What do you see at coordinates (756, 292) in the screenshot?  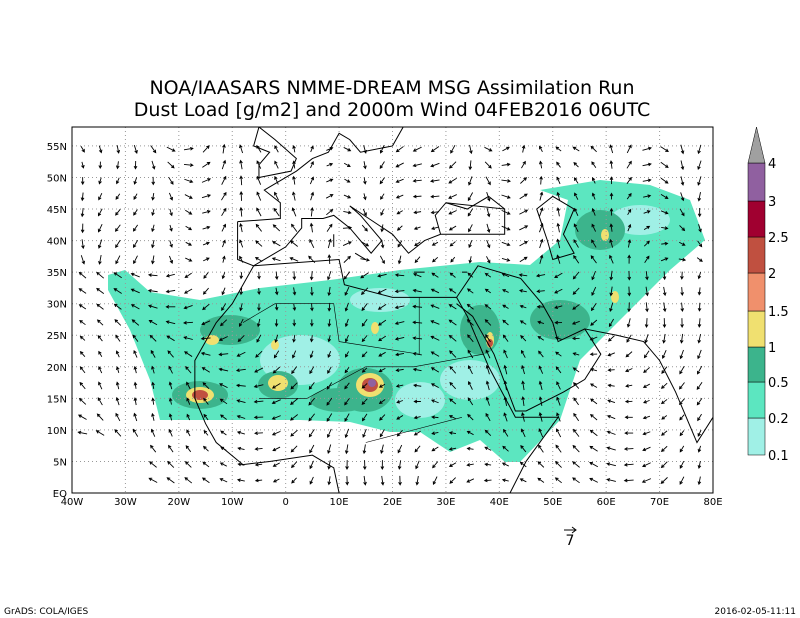 I see `colorbar-bin` at bounding box center [756, 292].